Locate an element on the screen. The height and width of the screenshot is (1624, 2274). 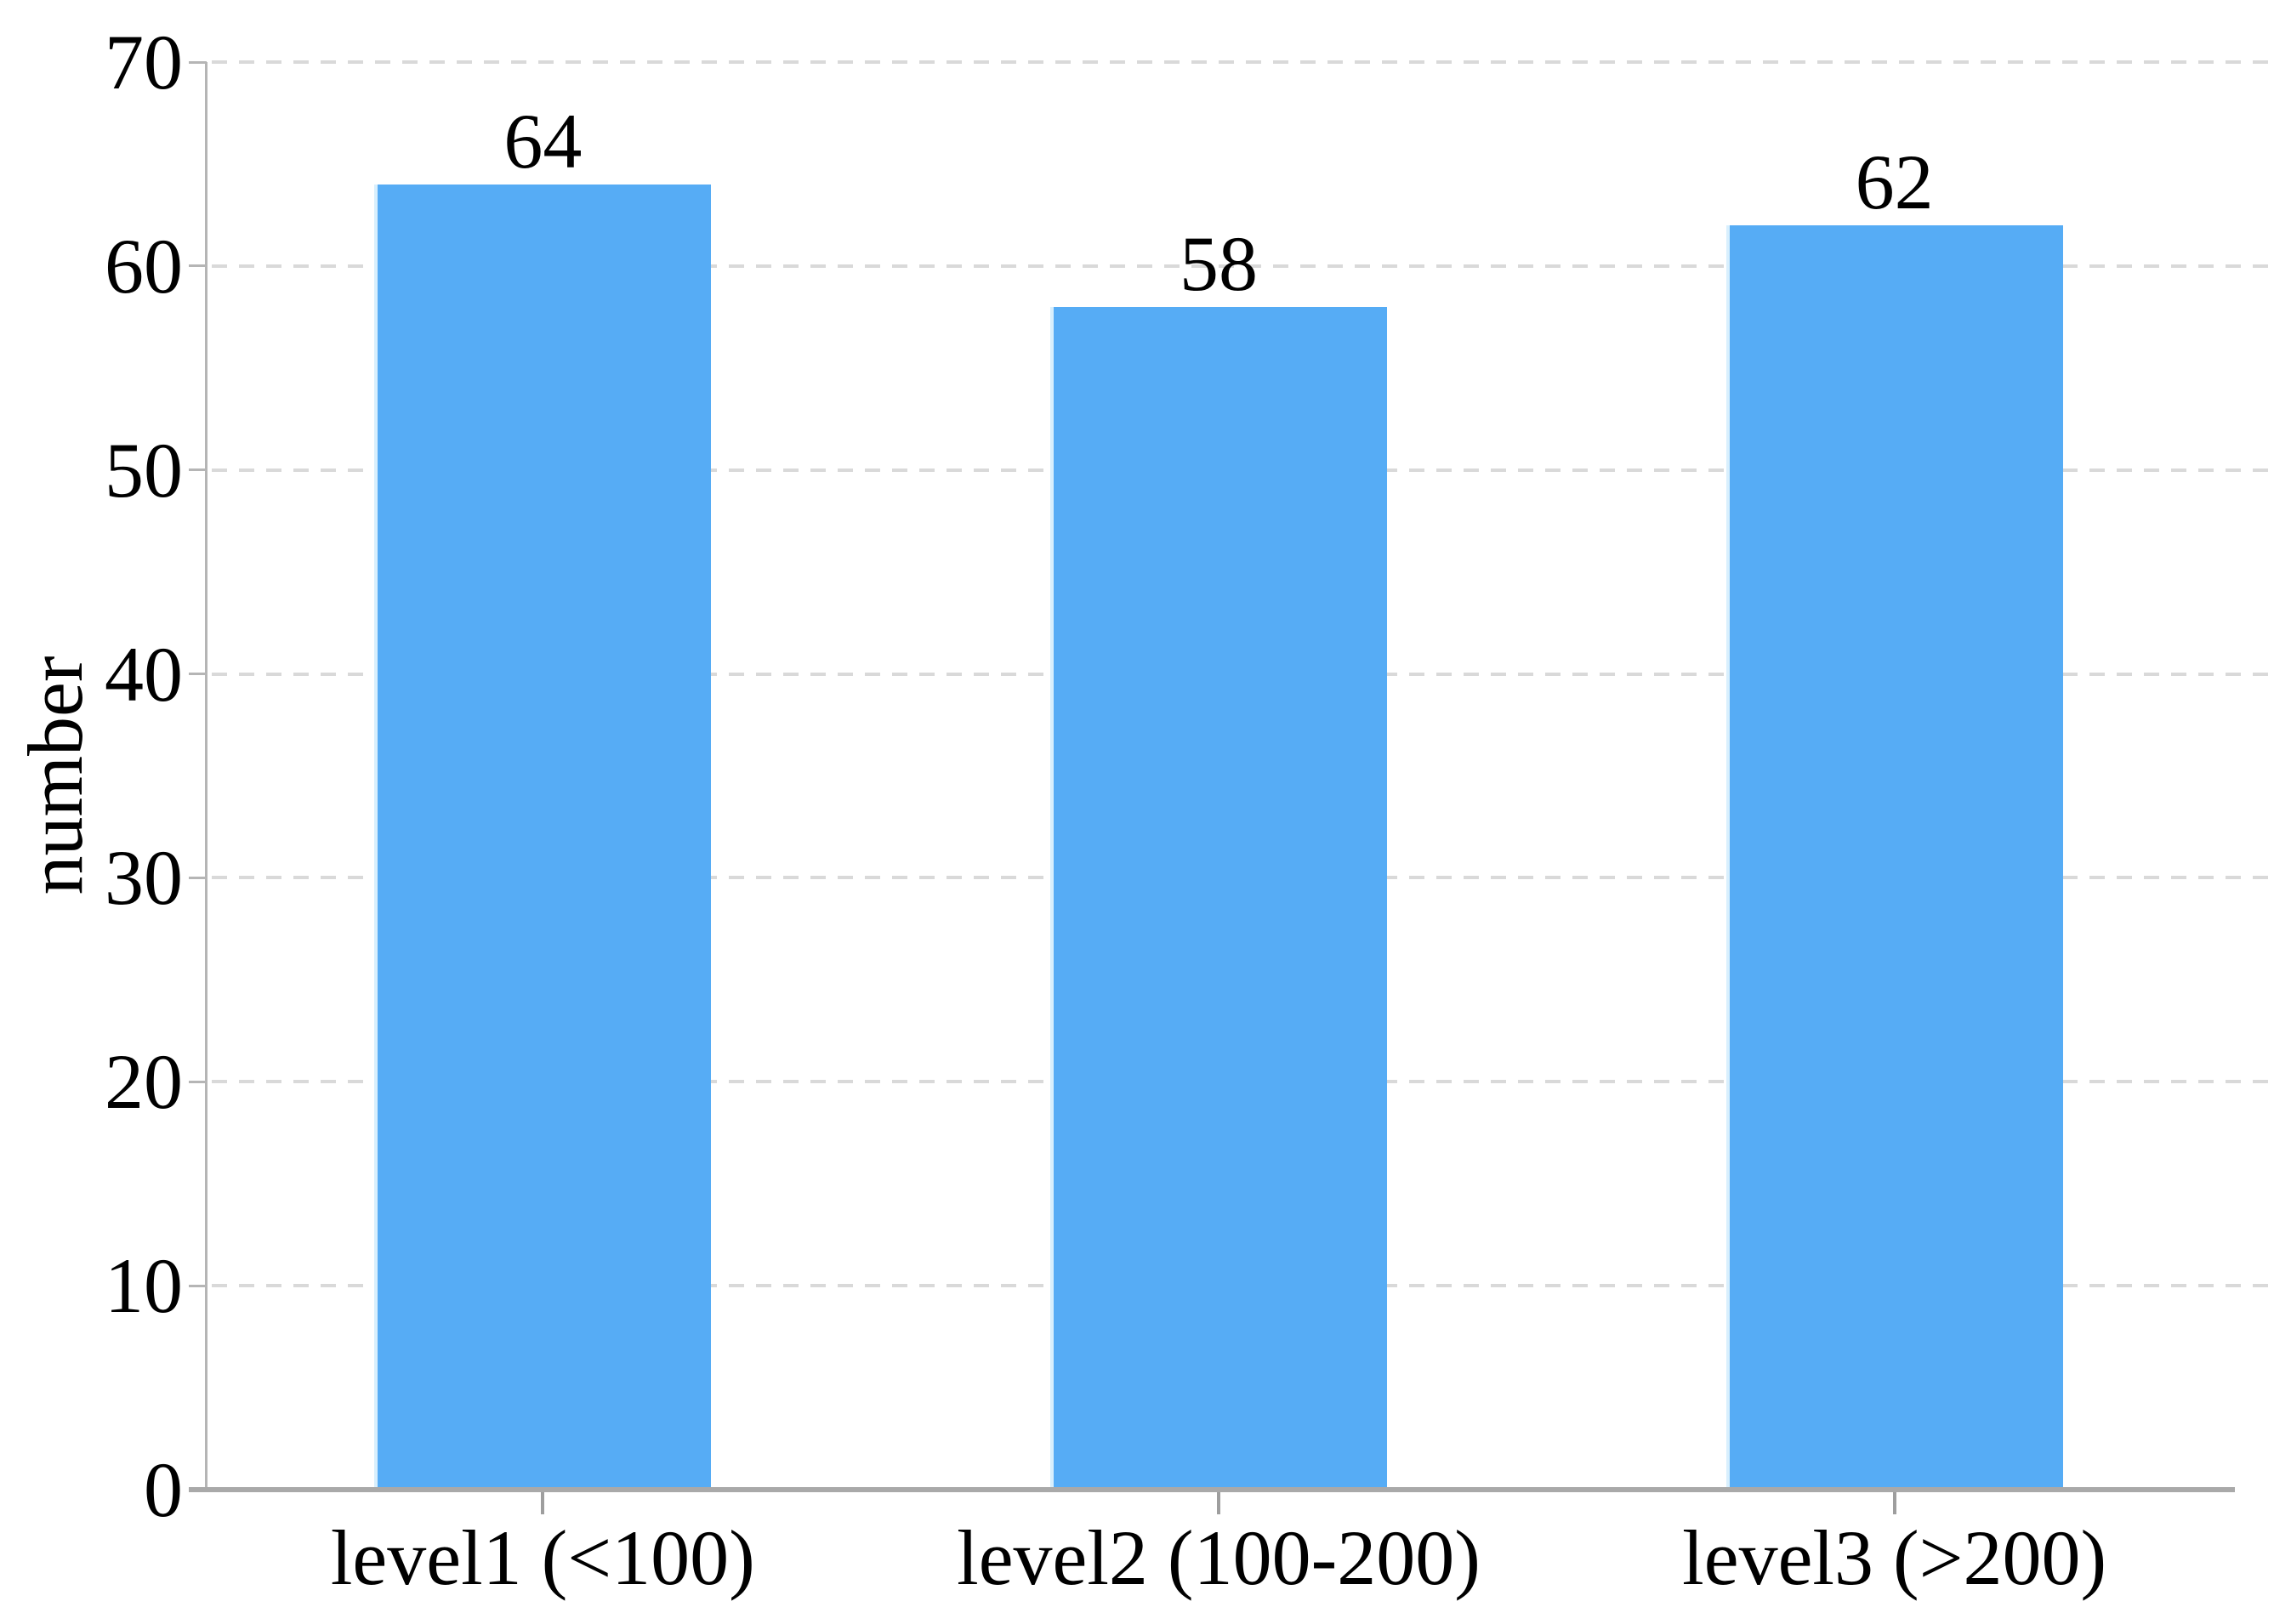
bar-level3 (>200) is located at coordinates (1894, 855).